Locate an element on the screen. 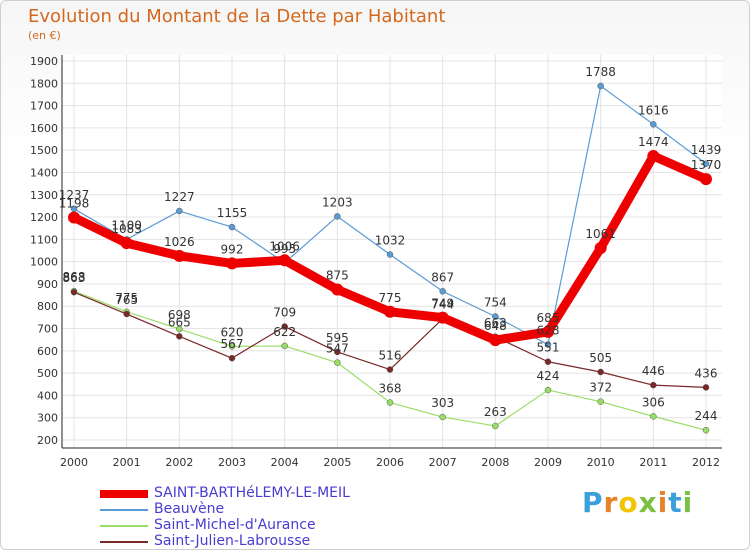  logo-letter: x is located at coordinates (648, 502).